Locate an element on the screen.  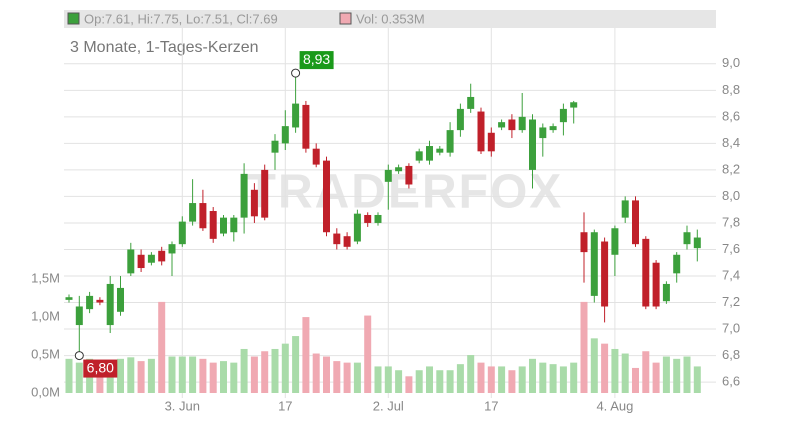
min-label: 6,80 is located at coordinates (100, 367).